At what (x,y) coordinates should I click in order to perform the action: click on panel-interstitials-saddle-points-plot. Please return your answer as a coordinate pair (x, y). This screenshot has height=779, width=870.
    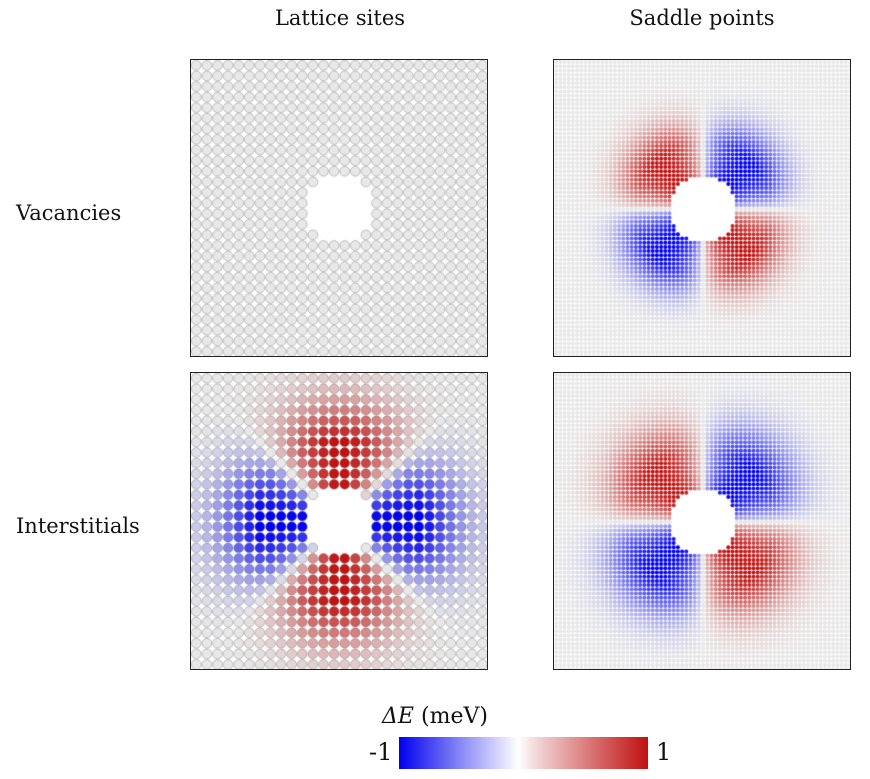
    Looking at the image, I should click on (702, 521).